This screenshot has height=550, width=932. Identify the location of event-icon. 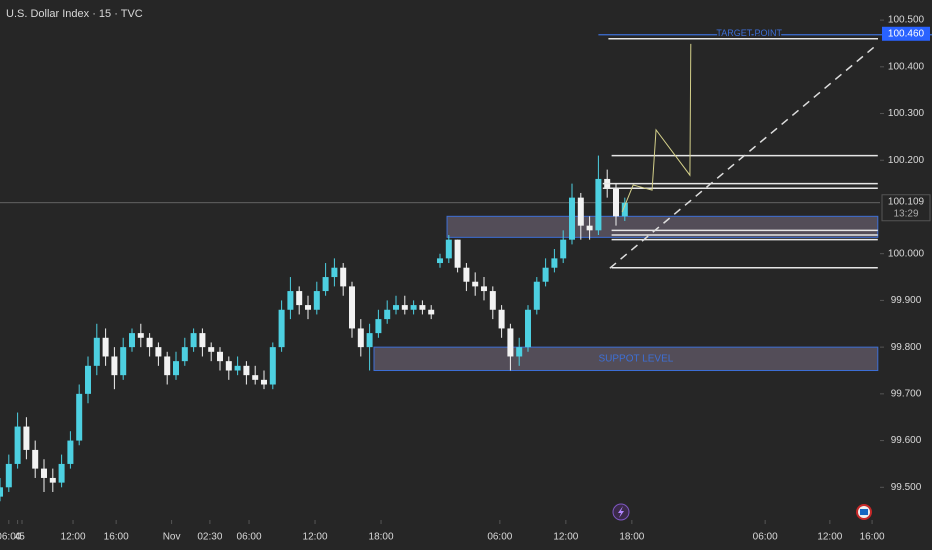
(621, 512).